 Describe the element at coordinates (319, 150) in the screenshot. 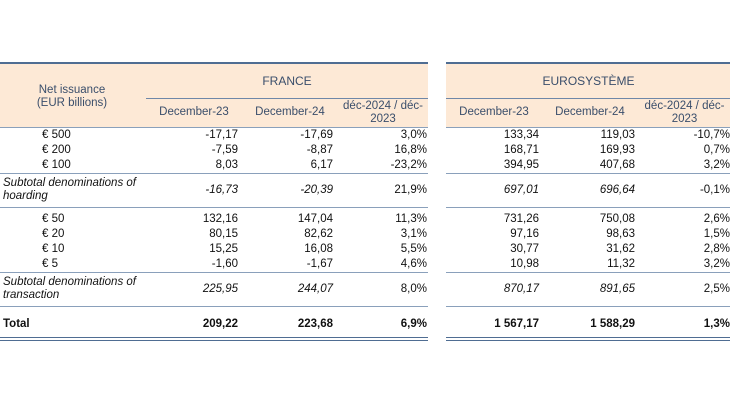

I see `cell-dec24: -8,87` at that location.